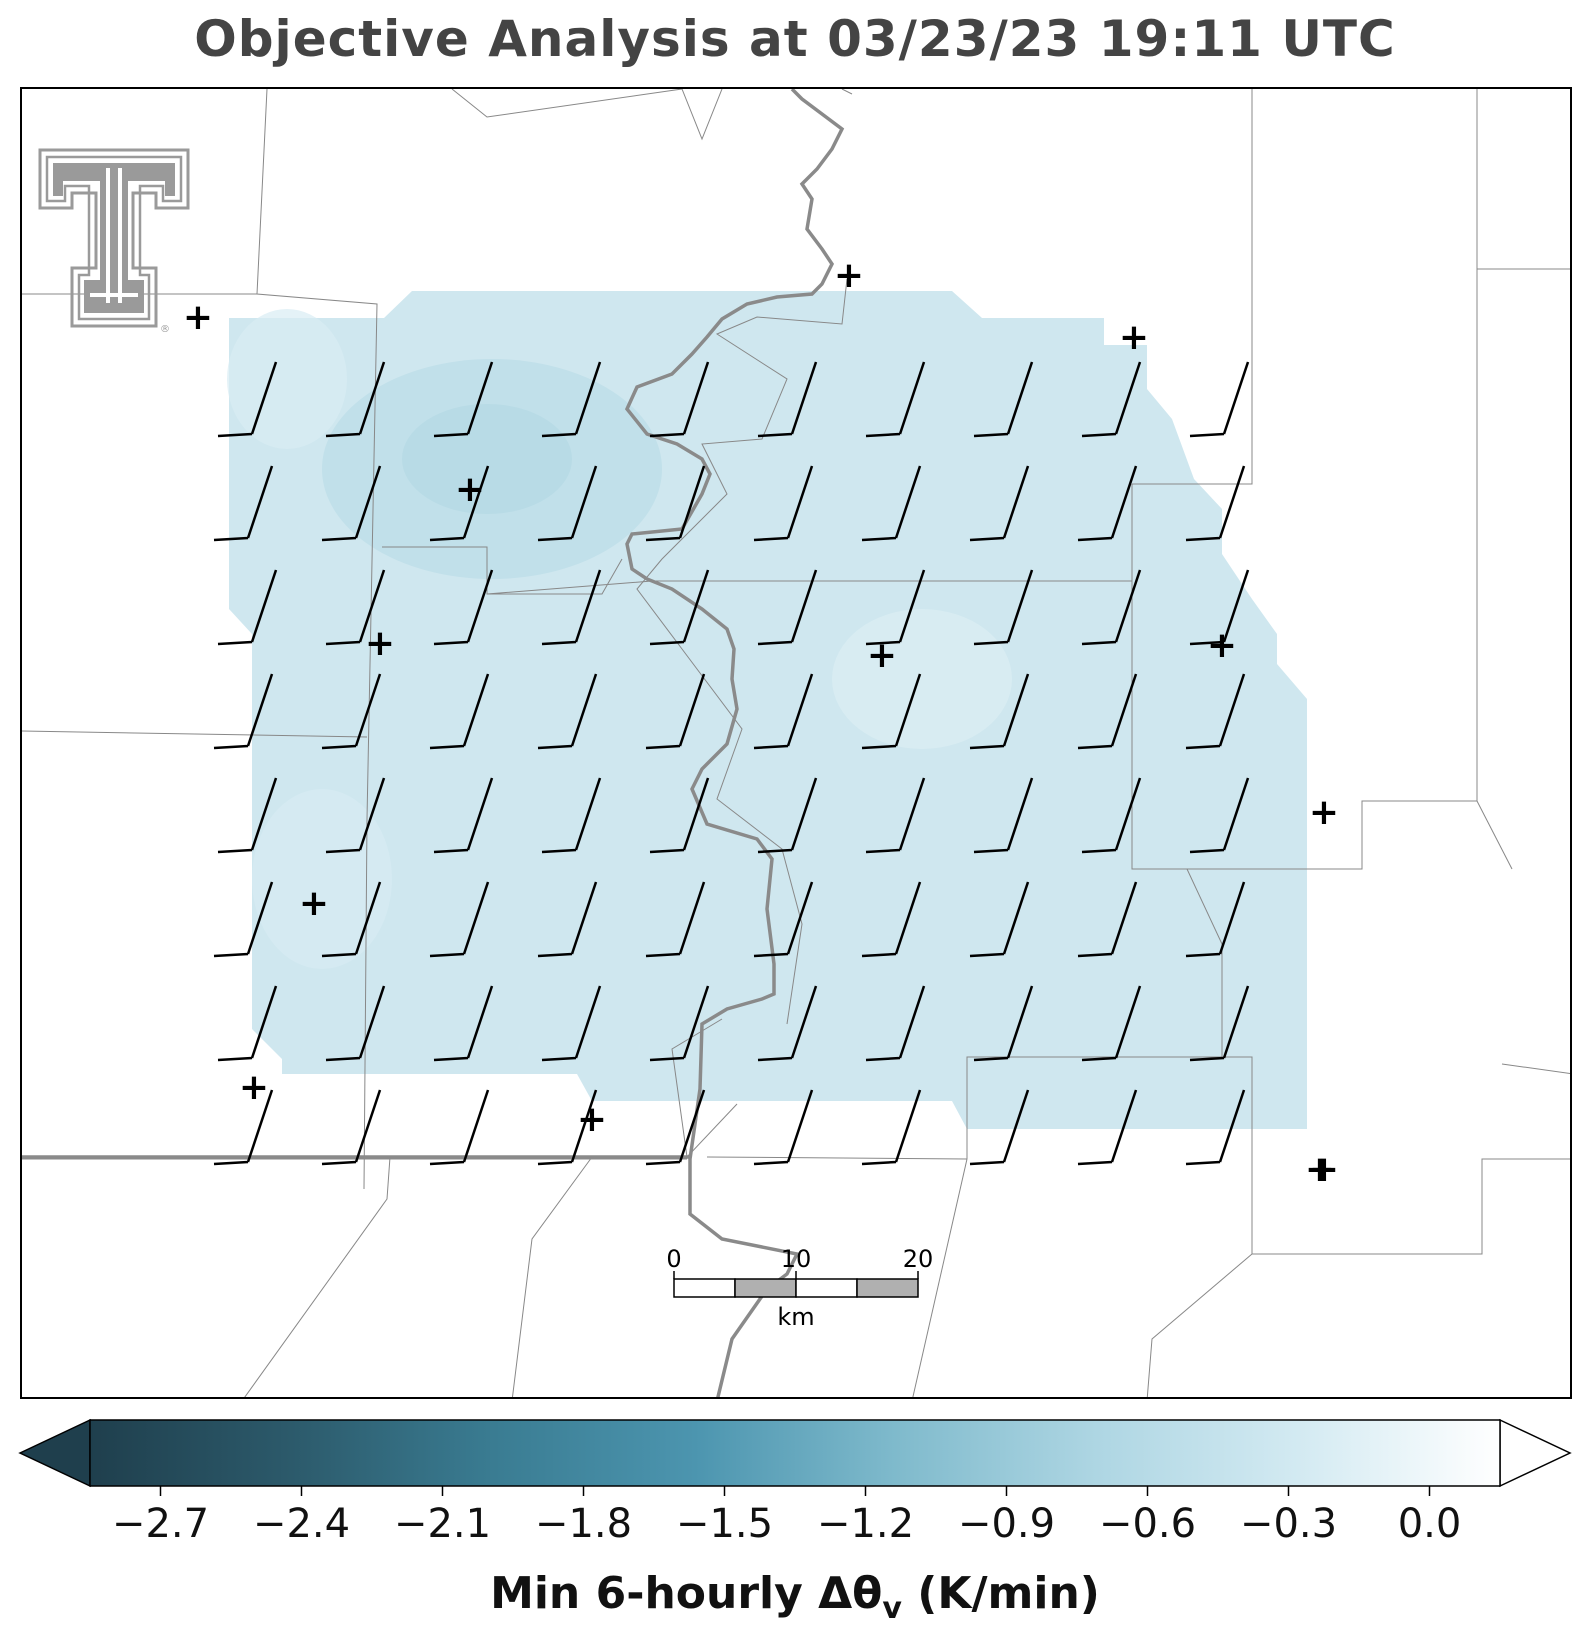 This screenshot has width=1590, height=1643. I want to click on colorbar-ticks: −2.7 −2.4 −2.1 −1.8 −1.5 −1.2 −0.9 −0.6 −0.3 0.0, so click(786, 1516).